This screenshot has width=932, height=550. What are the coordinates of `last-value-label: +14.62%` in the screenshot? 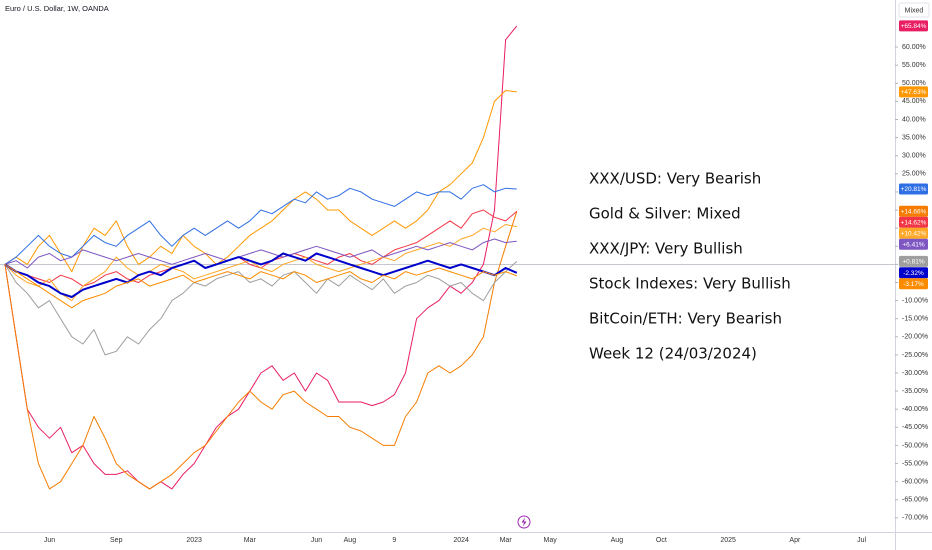 It's located at (914, 222).